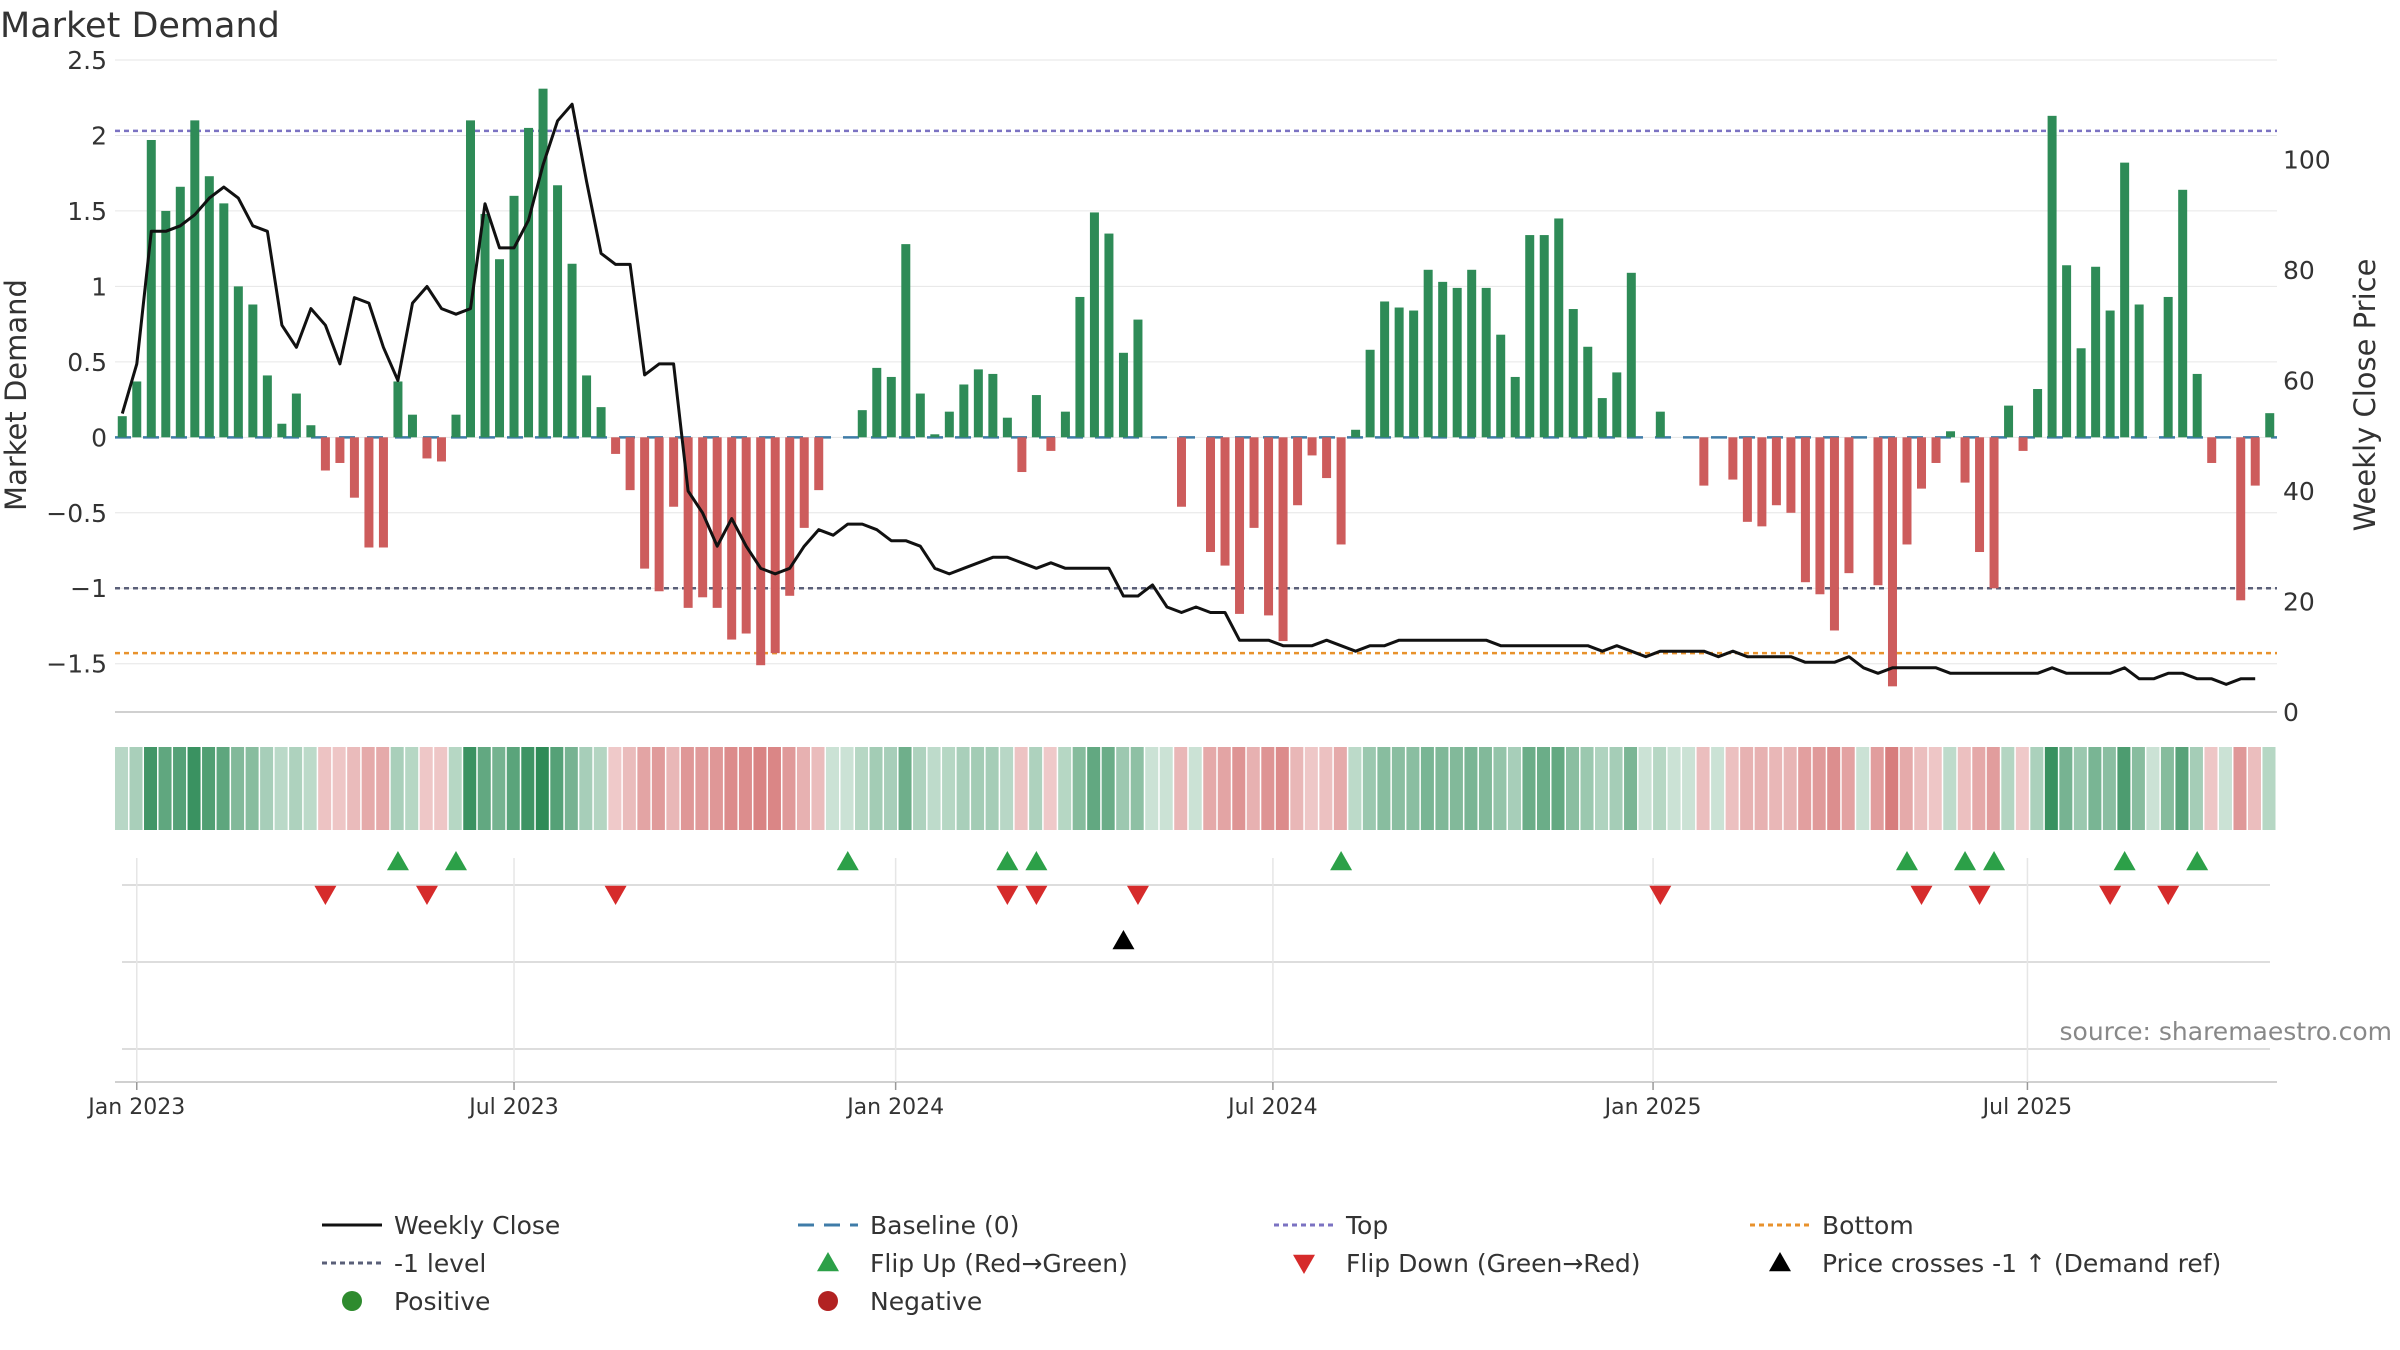  I want to click on legend-baseline: Baseline (0), so click(908, 1225).